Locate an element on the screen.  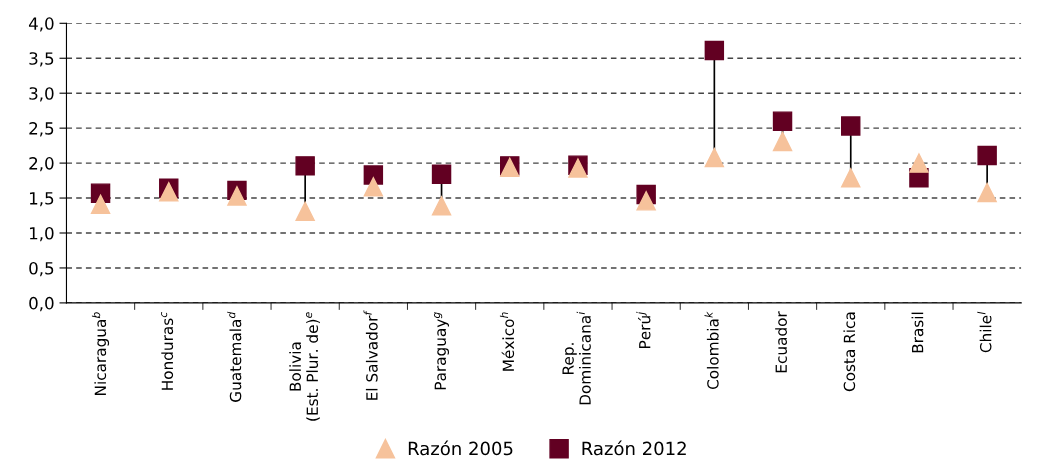
x-tick-label: Chile$^{l}$ is located at coordinates (984, 332).